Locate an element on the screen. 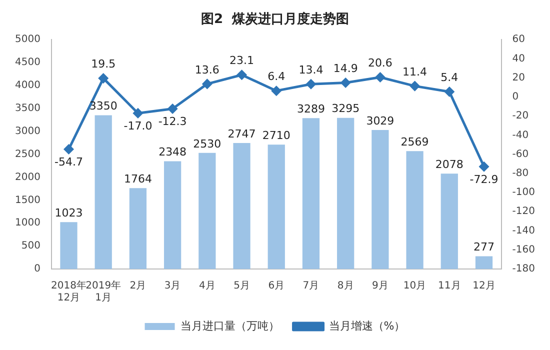 This screenshot has height=350, width=550. data-label: 11.4 is located at coordinates (415, 71).